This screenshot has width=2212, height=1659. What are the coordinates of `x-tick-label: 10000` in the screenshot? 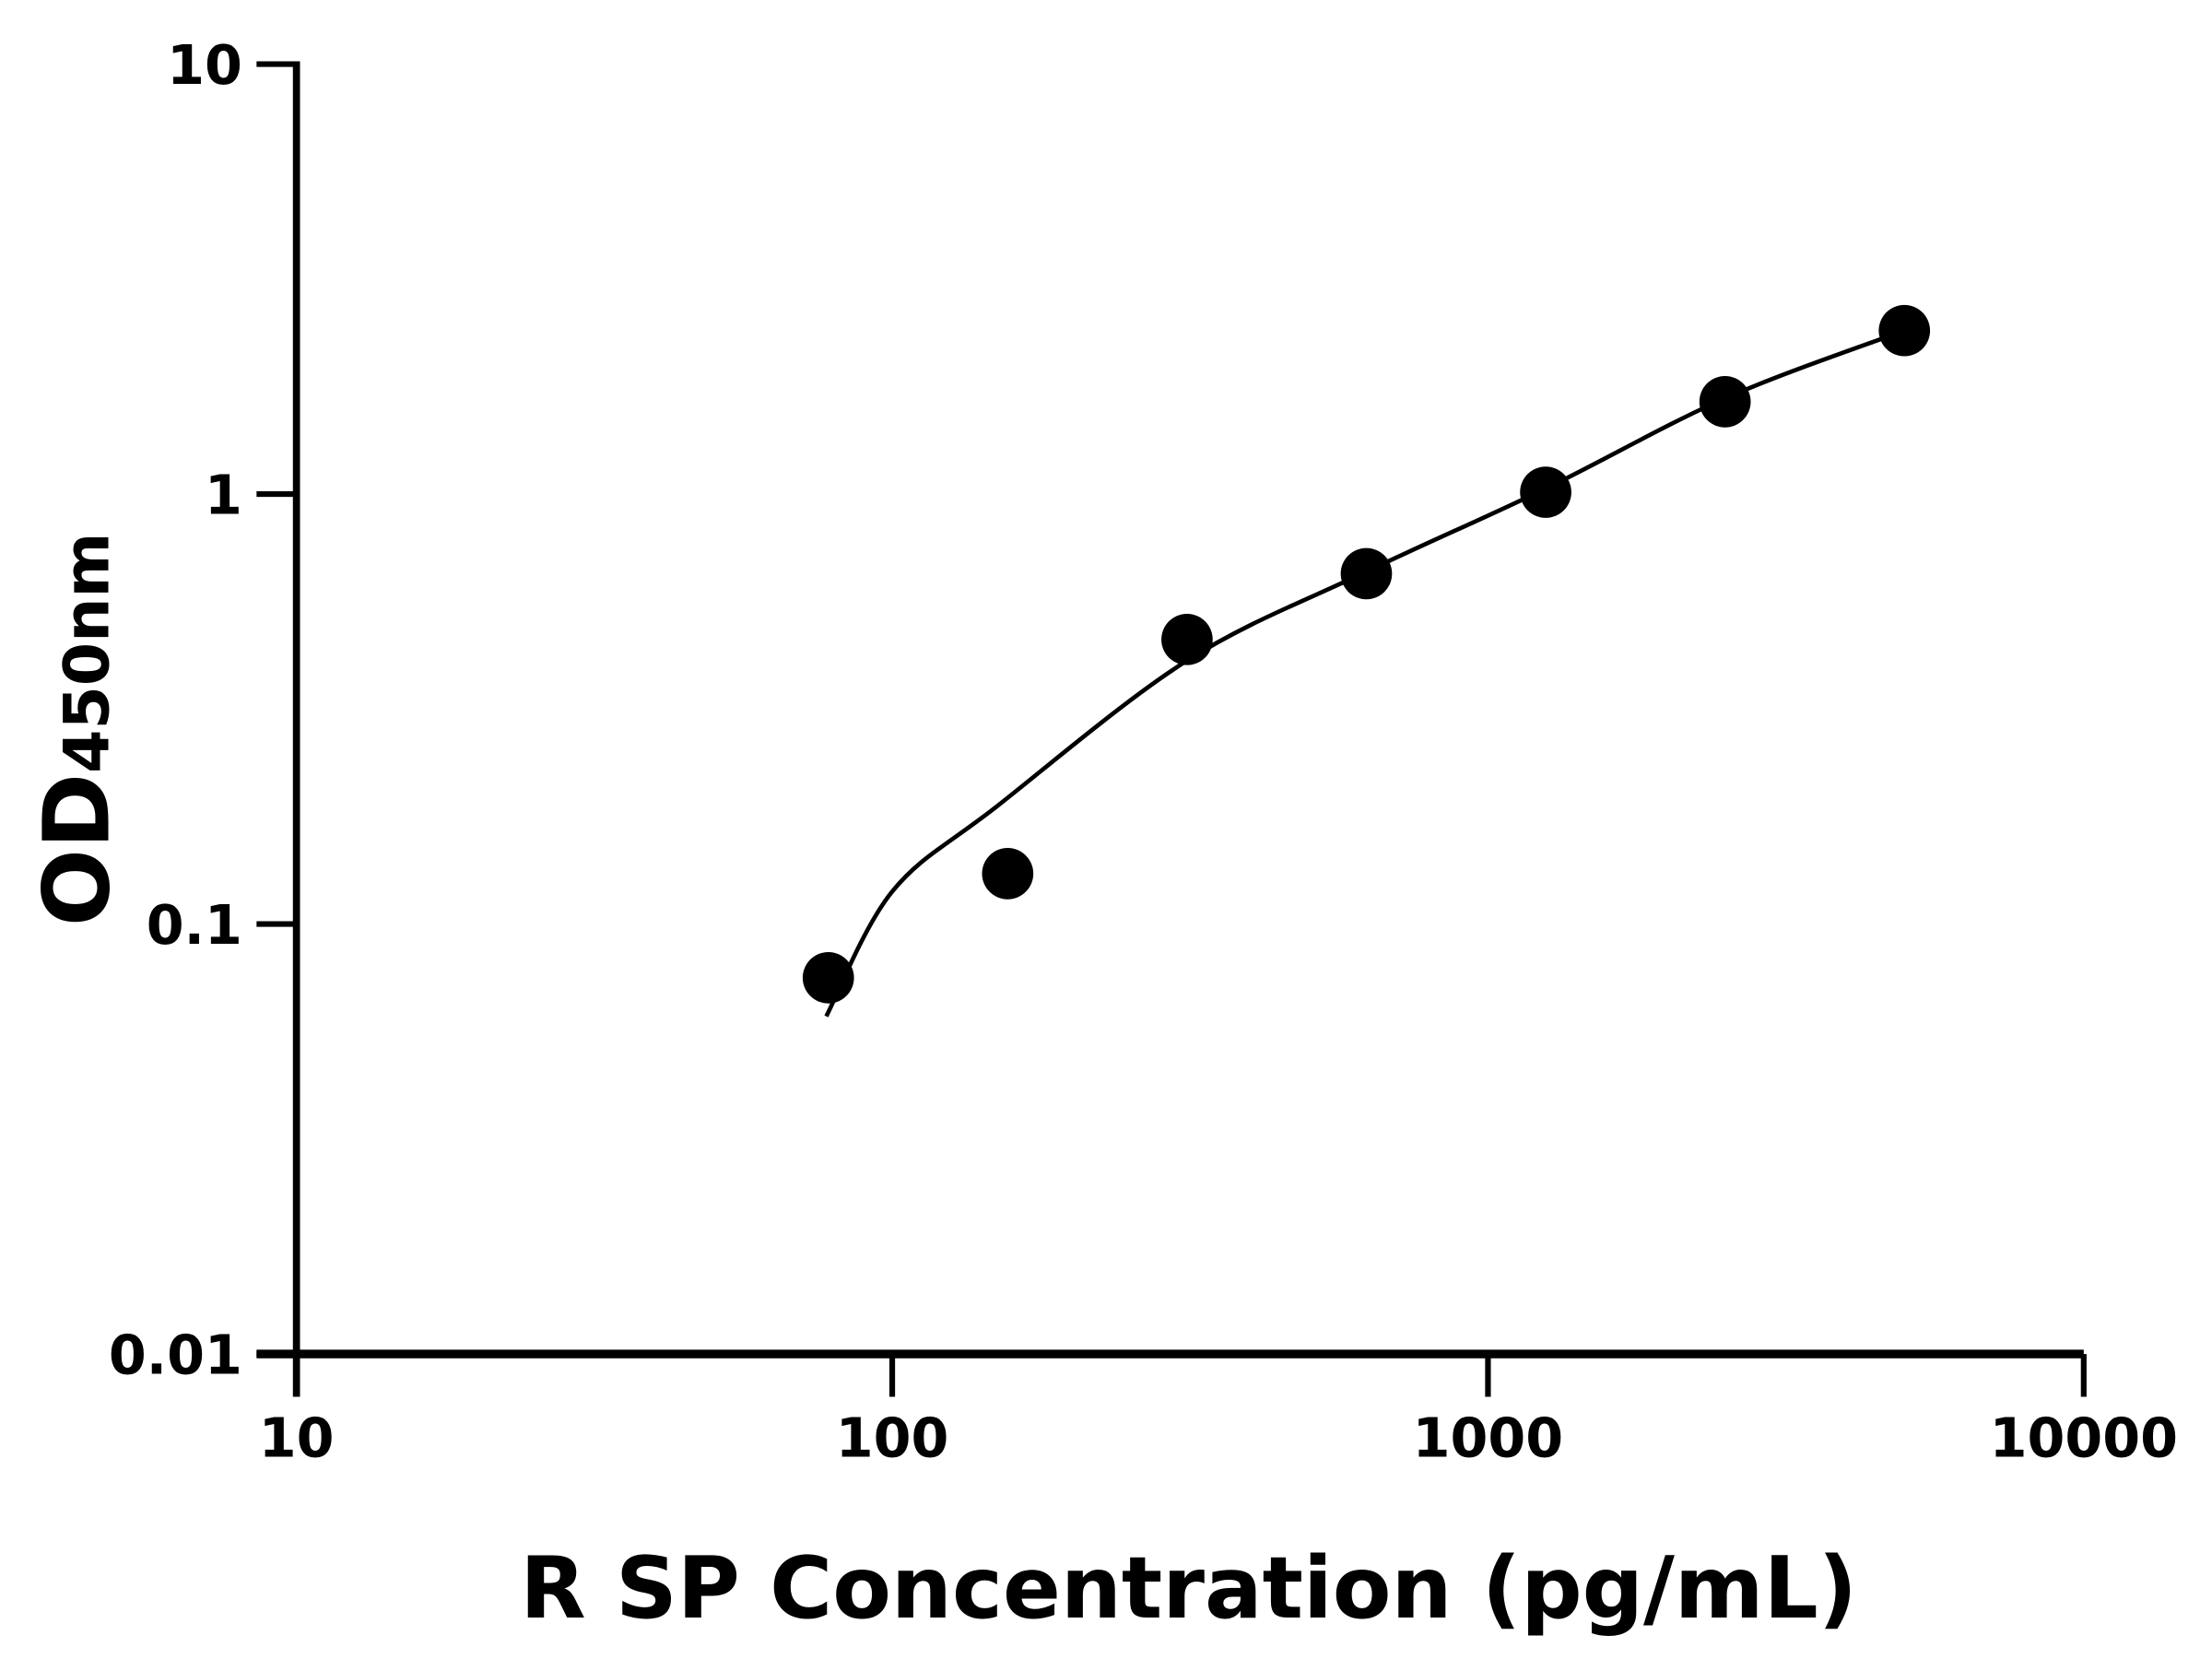 It's located at (2084, 1437).